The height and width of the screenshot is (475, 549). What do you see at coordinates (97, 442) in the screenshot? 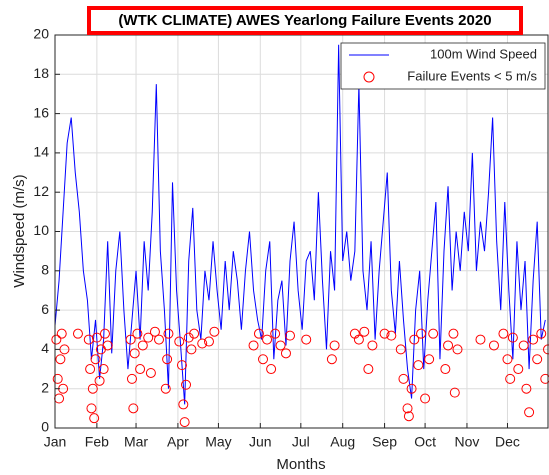
I see `x-tick-label: Feb` at bounding box center [97, 442].